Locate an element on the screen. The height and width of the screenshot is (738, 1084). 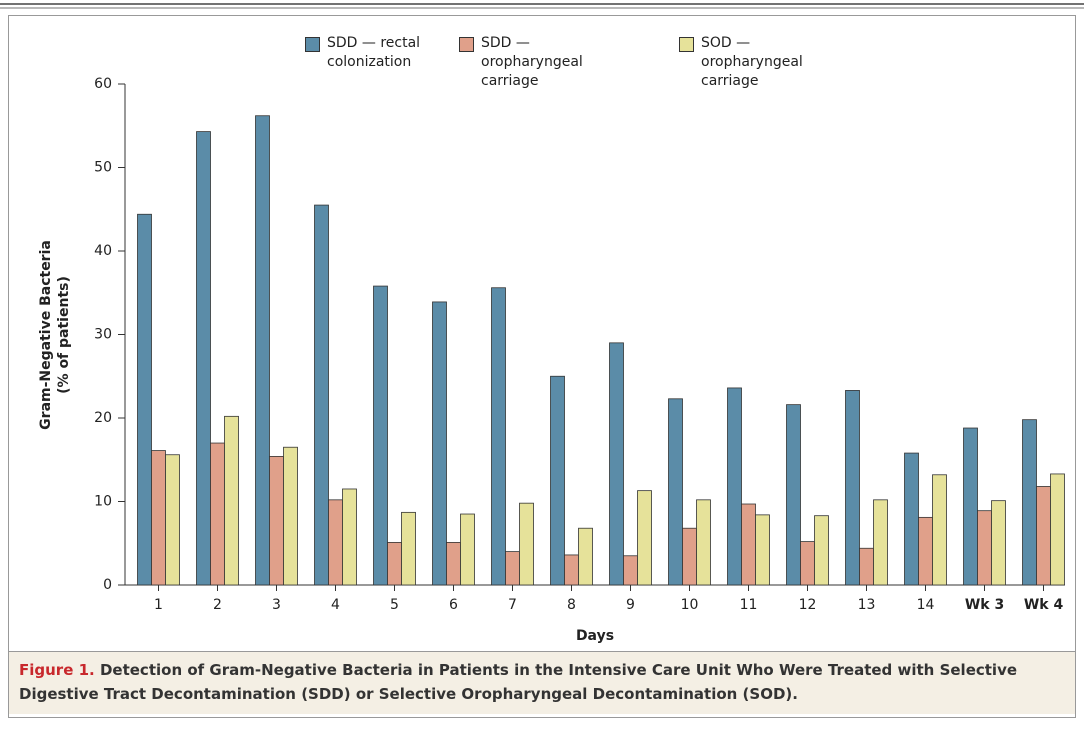
x-tick-label: 11 is located at coordinates (749, 605).